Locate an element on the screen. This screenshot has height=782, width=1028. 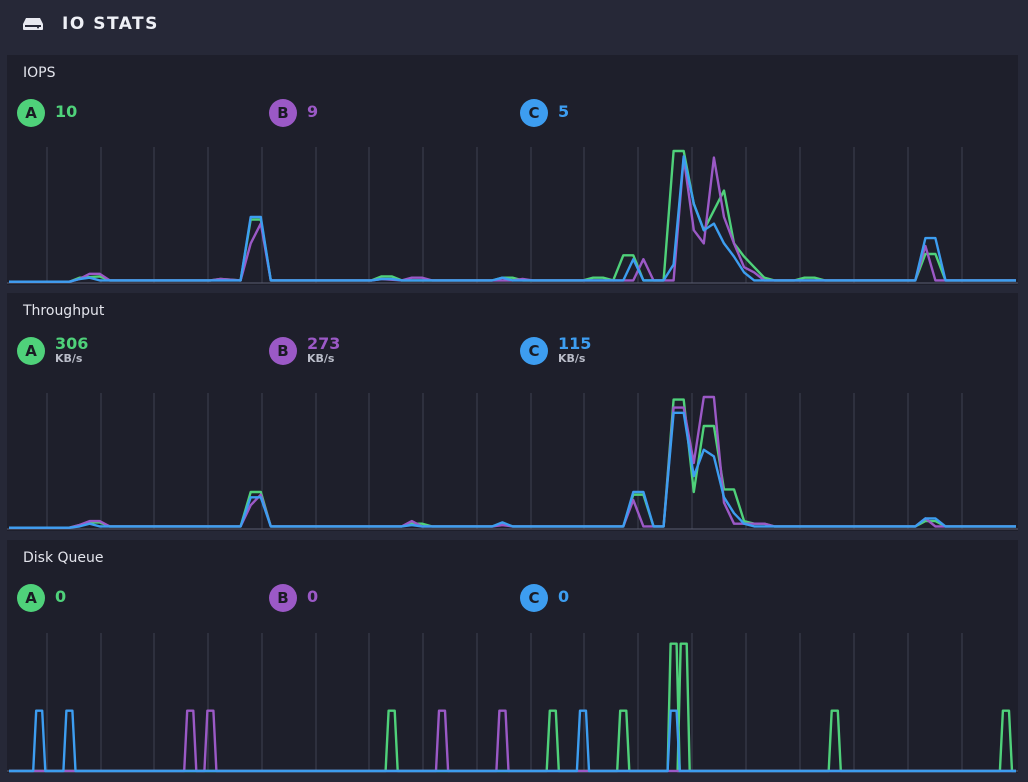
disk-icon is located at coordinates (33, 24).